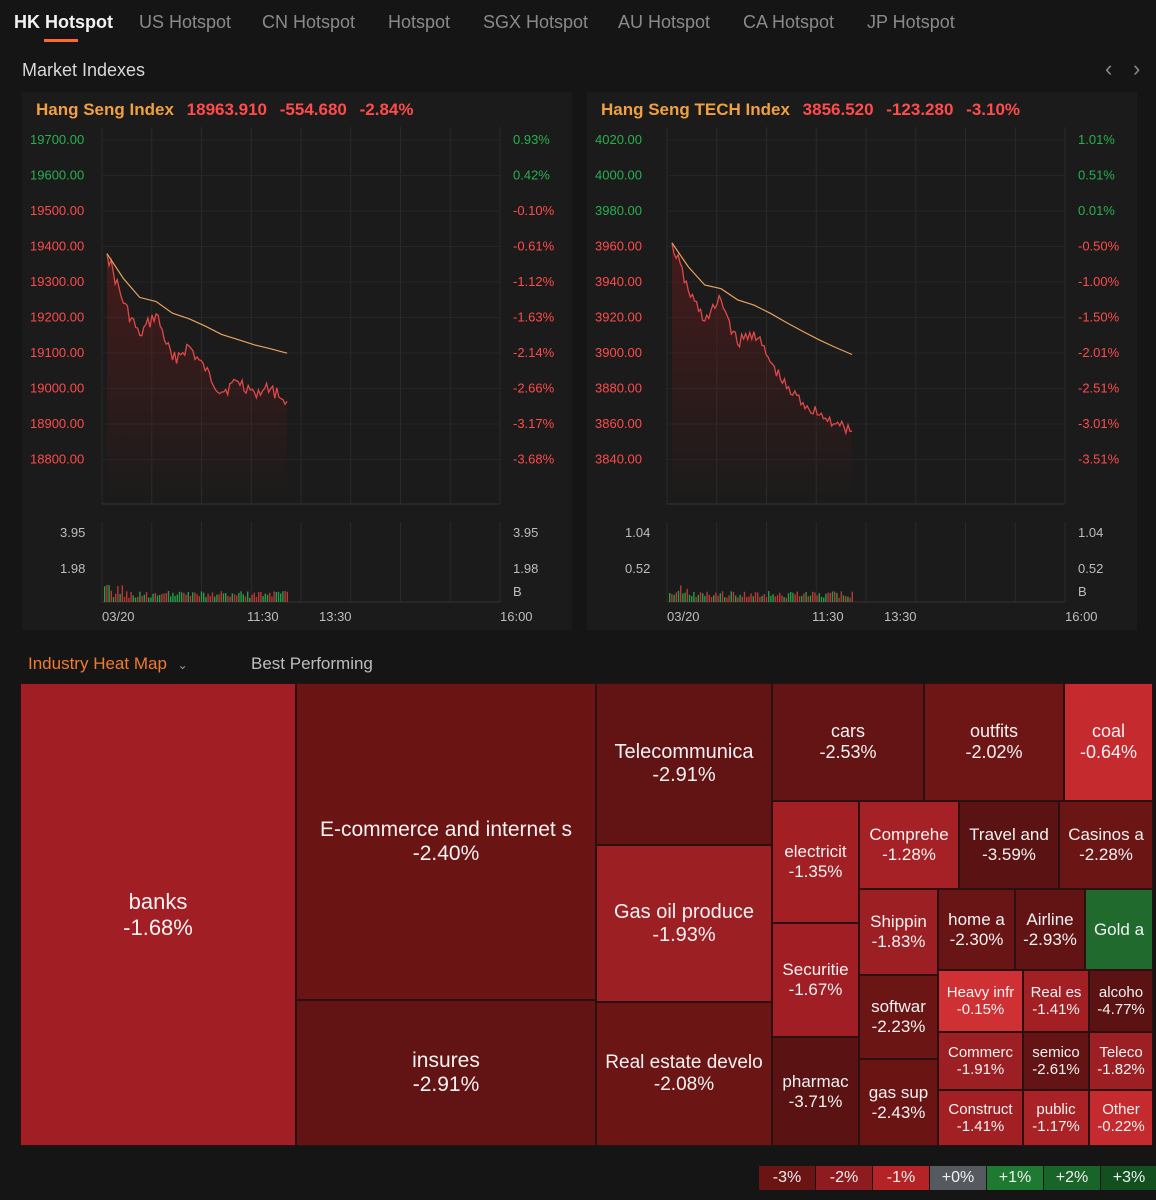  I want to click on tab-ca-hotspot: CA Hotspot, so click(789, 22).